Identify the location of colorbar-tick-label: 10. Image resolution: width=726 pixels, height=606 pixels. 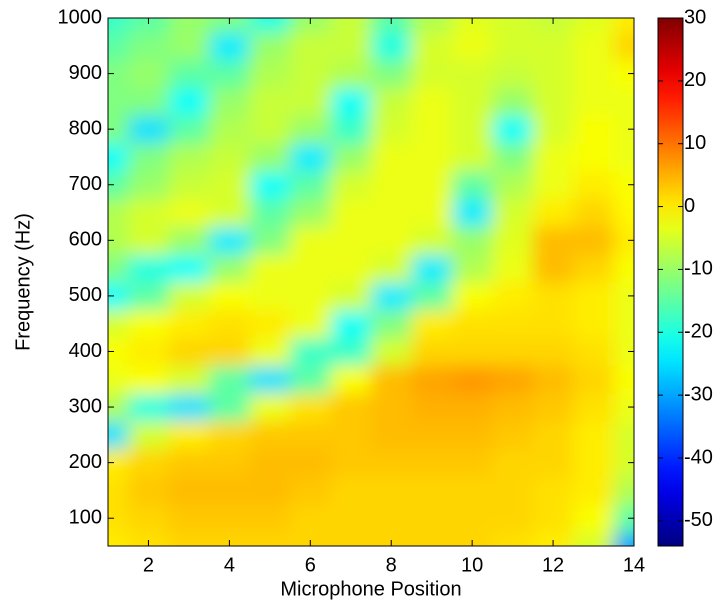
(695, 143).